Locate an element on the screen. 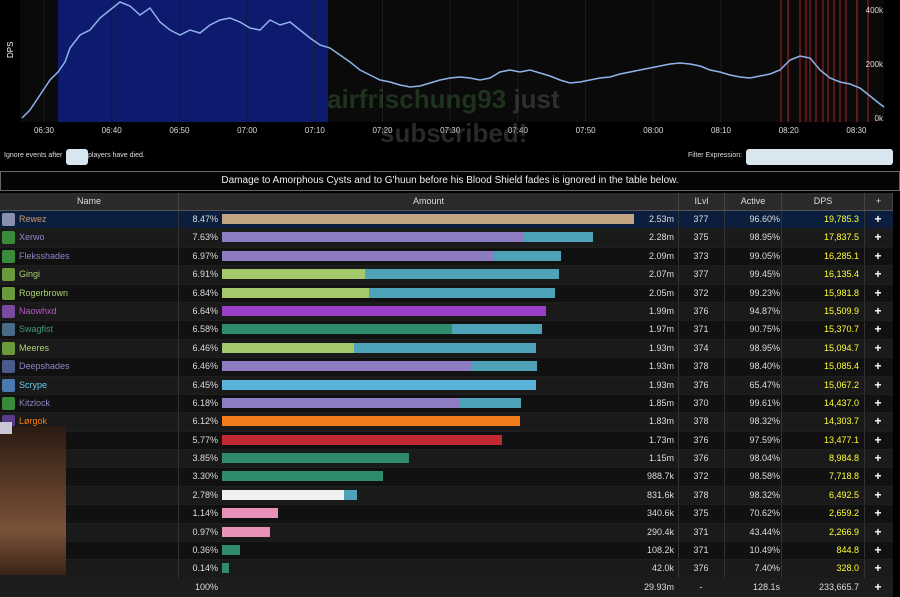 The height and width of the screenshot is (597, 900). column-header-ilvl: ILvl is located at coordinates (702, 201).